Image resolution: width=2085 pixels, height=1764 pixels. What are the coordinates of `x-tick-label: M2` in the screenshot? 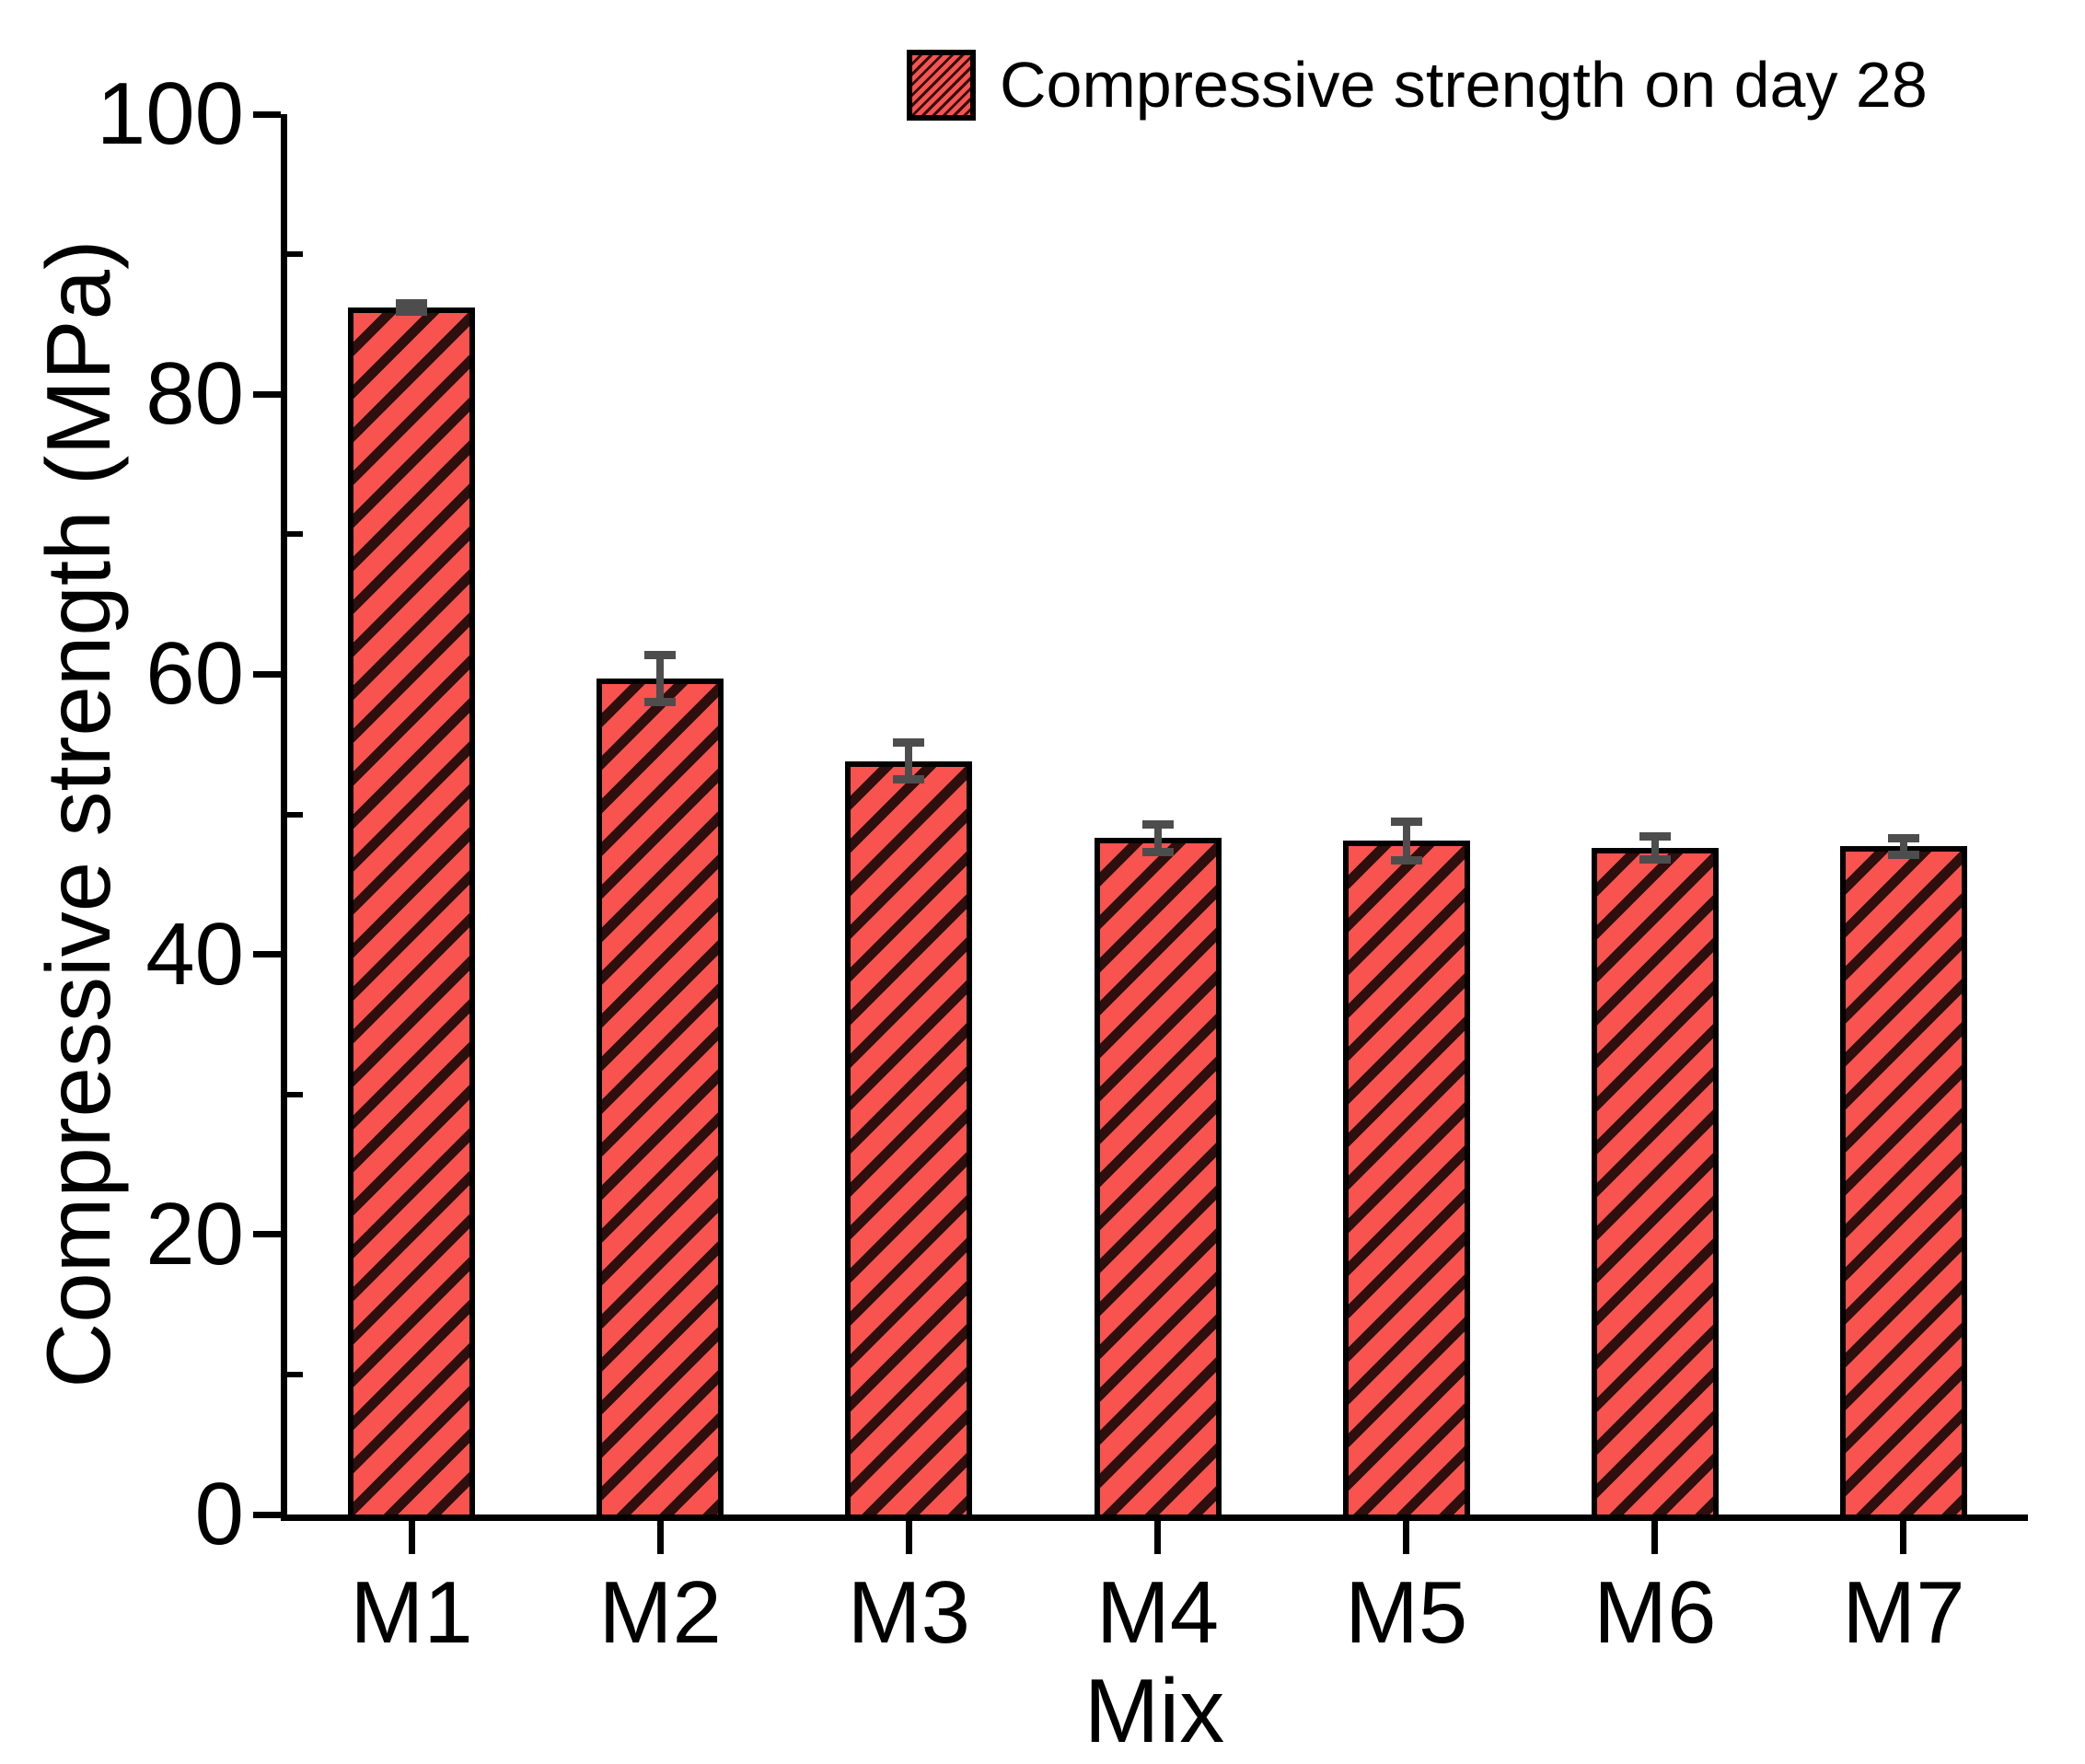 It's located at (660, 1612).